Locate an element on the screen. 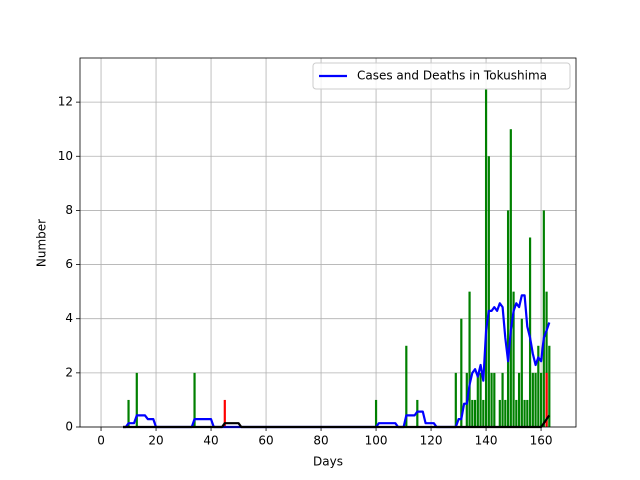 The height and width of the screenshot is (480, 640). x-tick-label: 0 is located at coordinates (101, 441).